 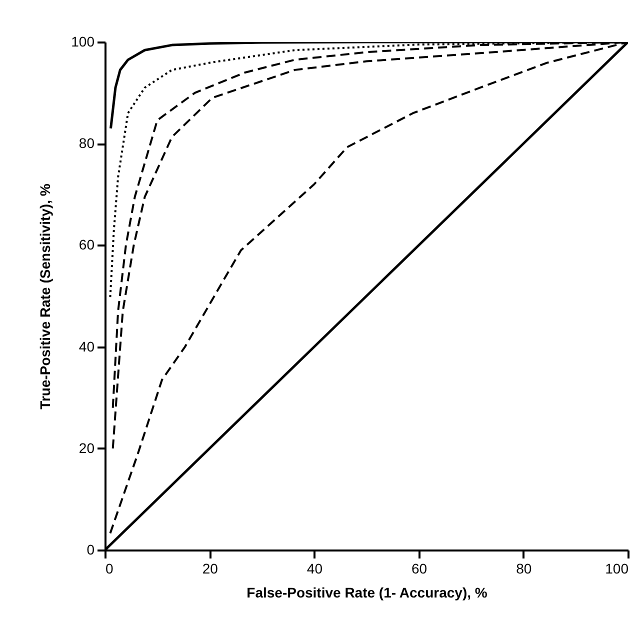 What do you see at coordinates (367, 592) in the screenshot?
I see `x-axis-title: False-Positive Rate (1- Accuracy), %` at bounding box center [367, 592].